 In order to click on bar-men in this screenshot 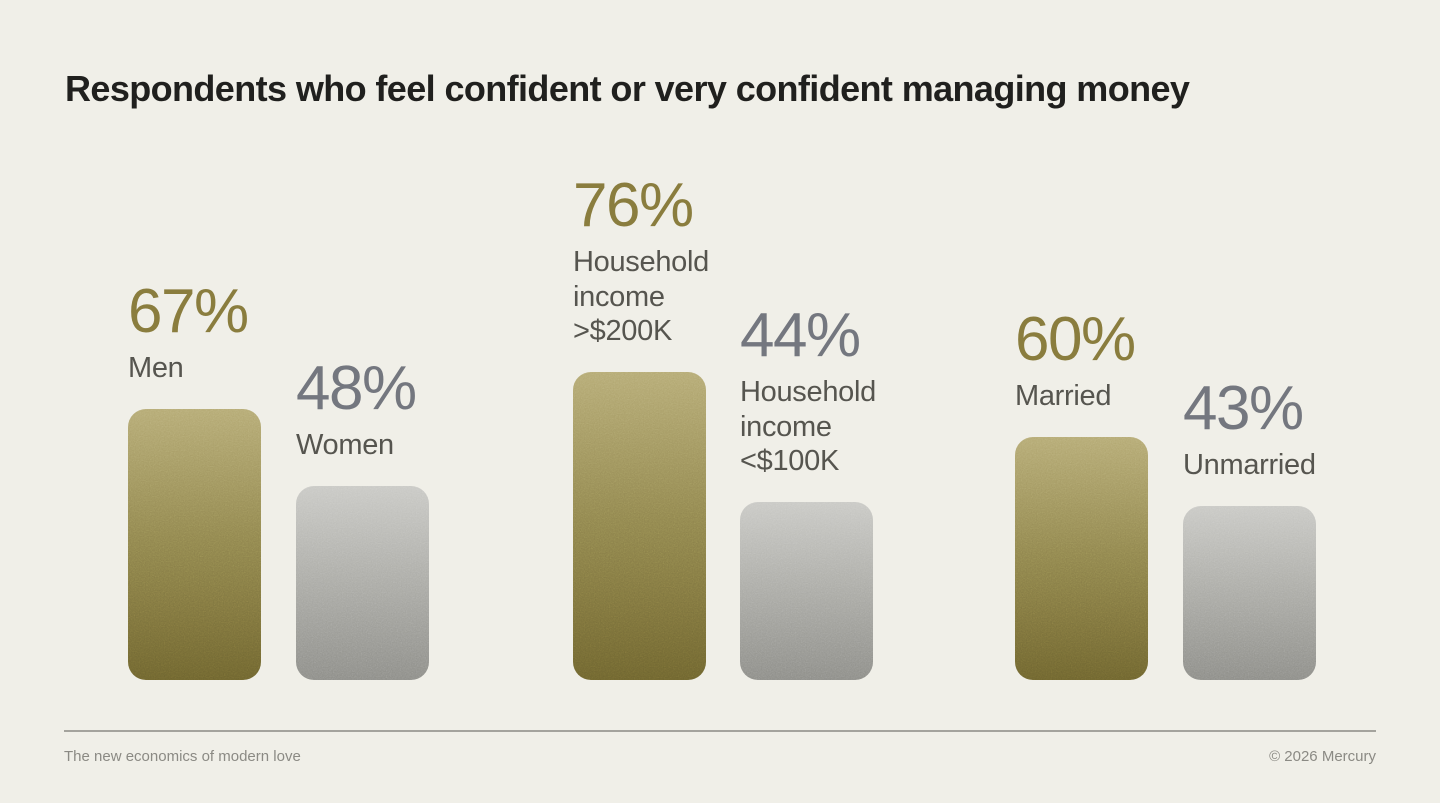, I will do `click(194, 544)`.